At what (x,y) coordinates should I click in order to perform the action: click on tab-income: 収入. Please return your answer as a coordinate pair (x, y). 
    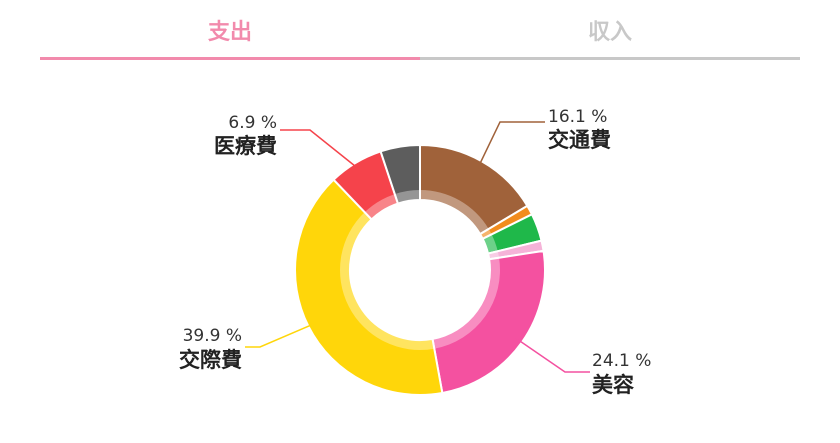
    Looking at the image, I should click on (610, 30).